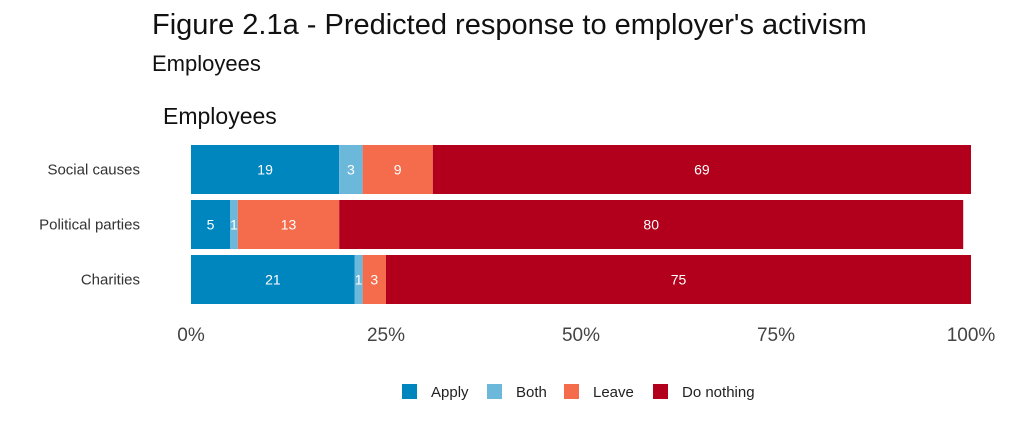 Image resolution: width=1024 pixels, height=427 pixels. Describe the element at coordinates (206, 63) in the screenshot. I see `figure-subtitle: Employees` at that location.